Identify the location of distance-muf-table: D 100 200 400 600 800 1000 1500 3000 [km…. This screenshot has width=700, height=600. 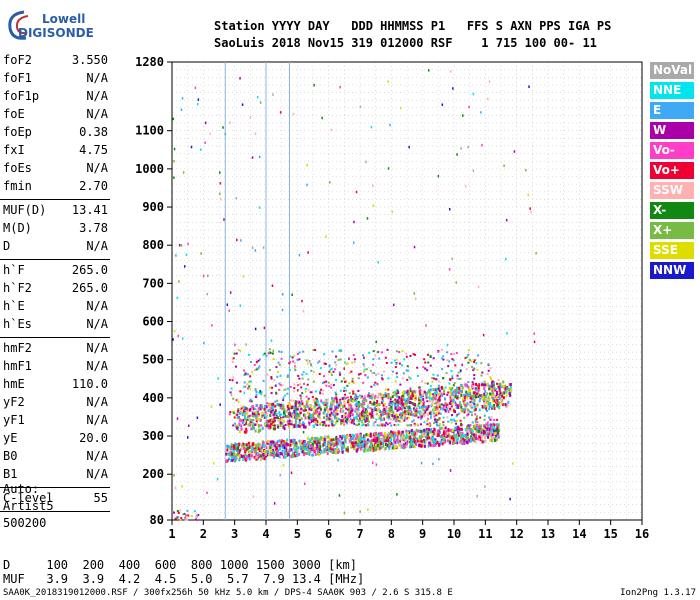
(183, 572).